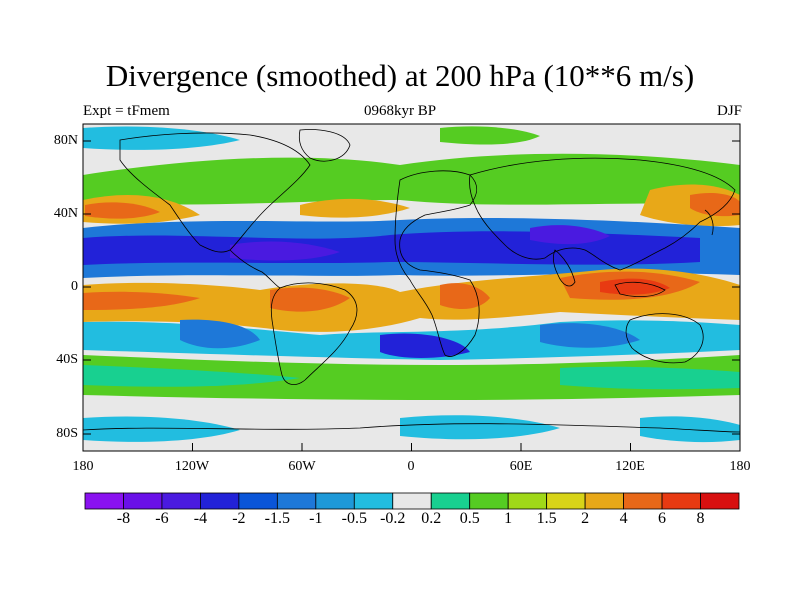 This screenshot has height=600, width=800. What do you see at coordinates (65, 140) in the screenshot?
I see `lat-label-80n: 80N` at bounding box center [65, 140].